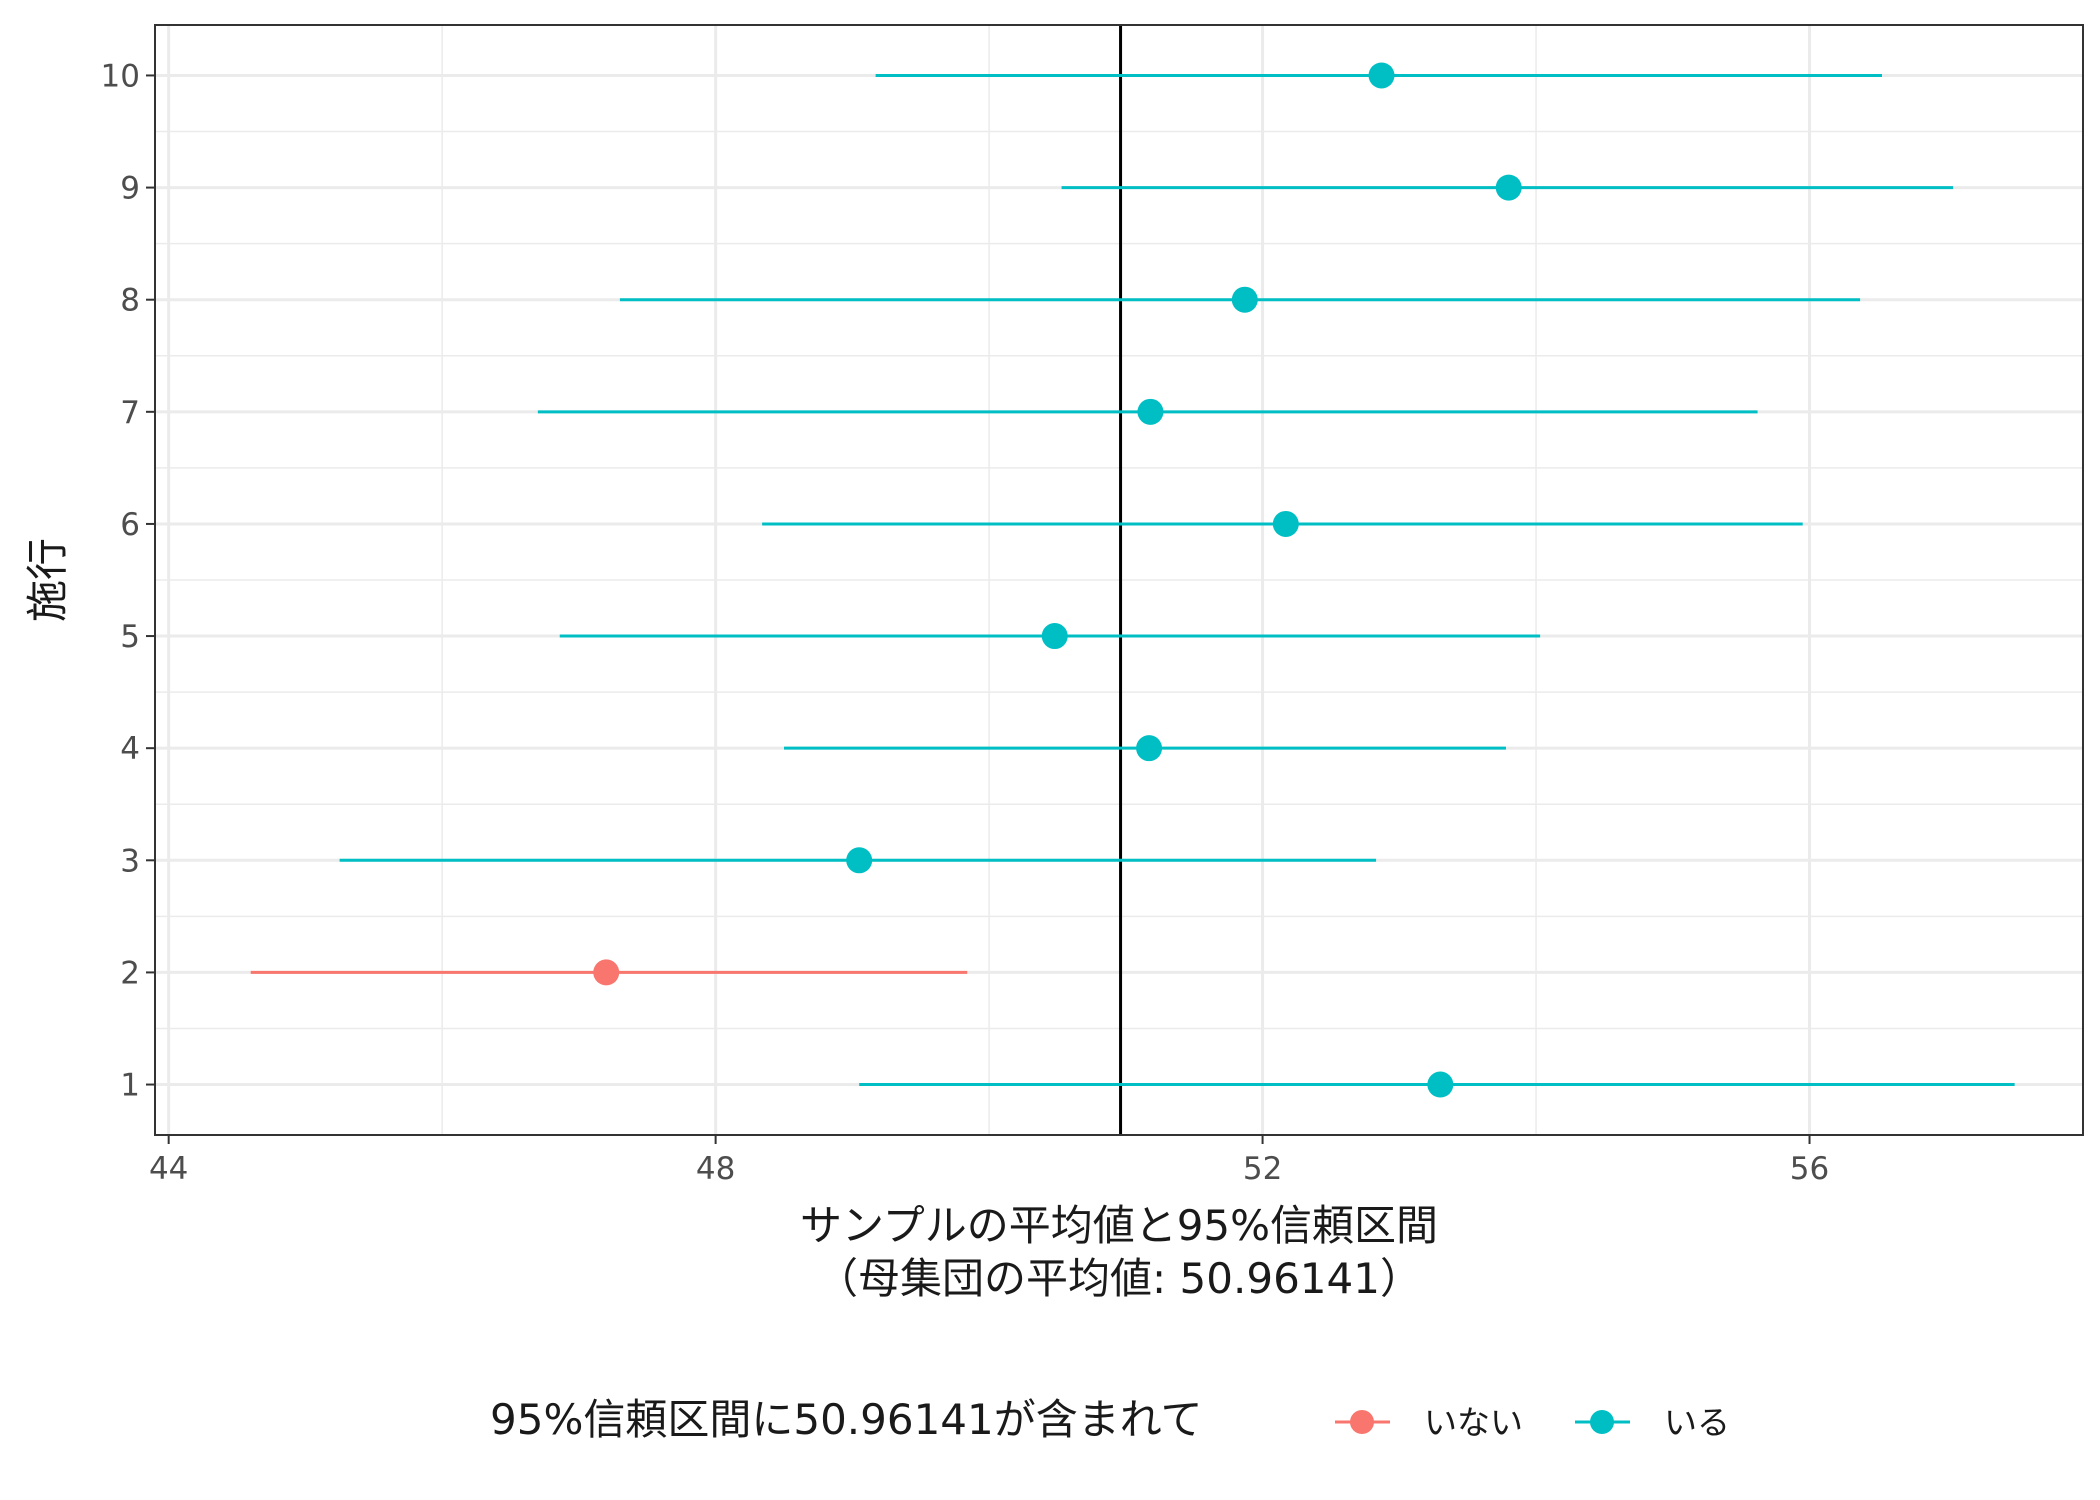 Image resolution: width=2100 pixels, height=1500 pixels. Describe the element at coordinates (1119, 1225) in the screenshot. I see `x-axis-title-line1: サンプルの平均値と95%信頼区間` at that location.